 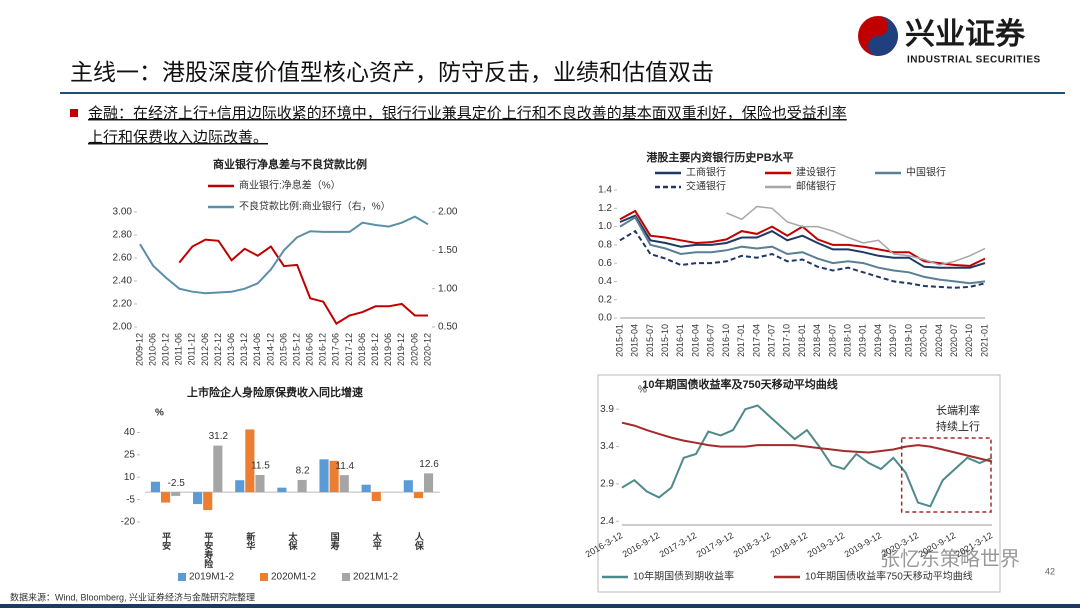 I want to click on x-tick-label: 2016-3-12, so click(x=604, y=544).